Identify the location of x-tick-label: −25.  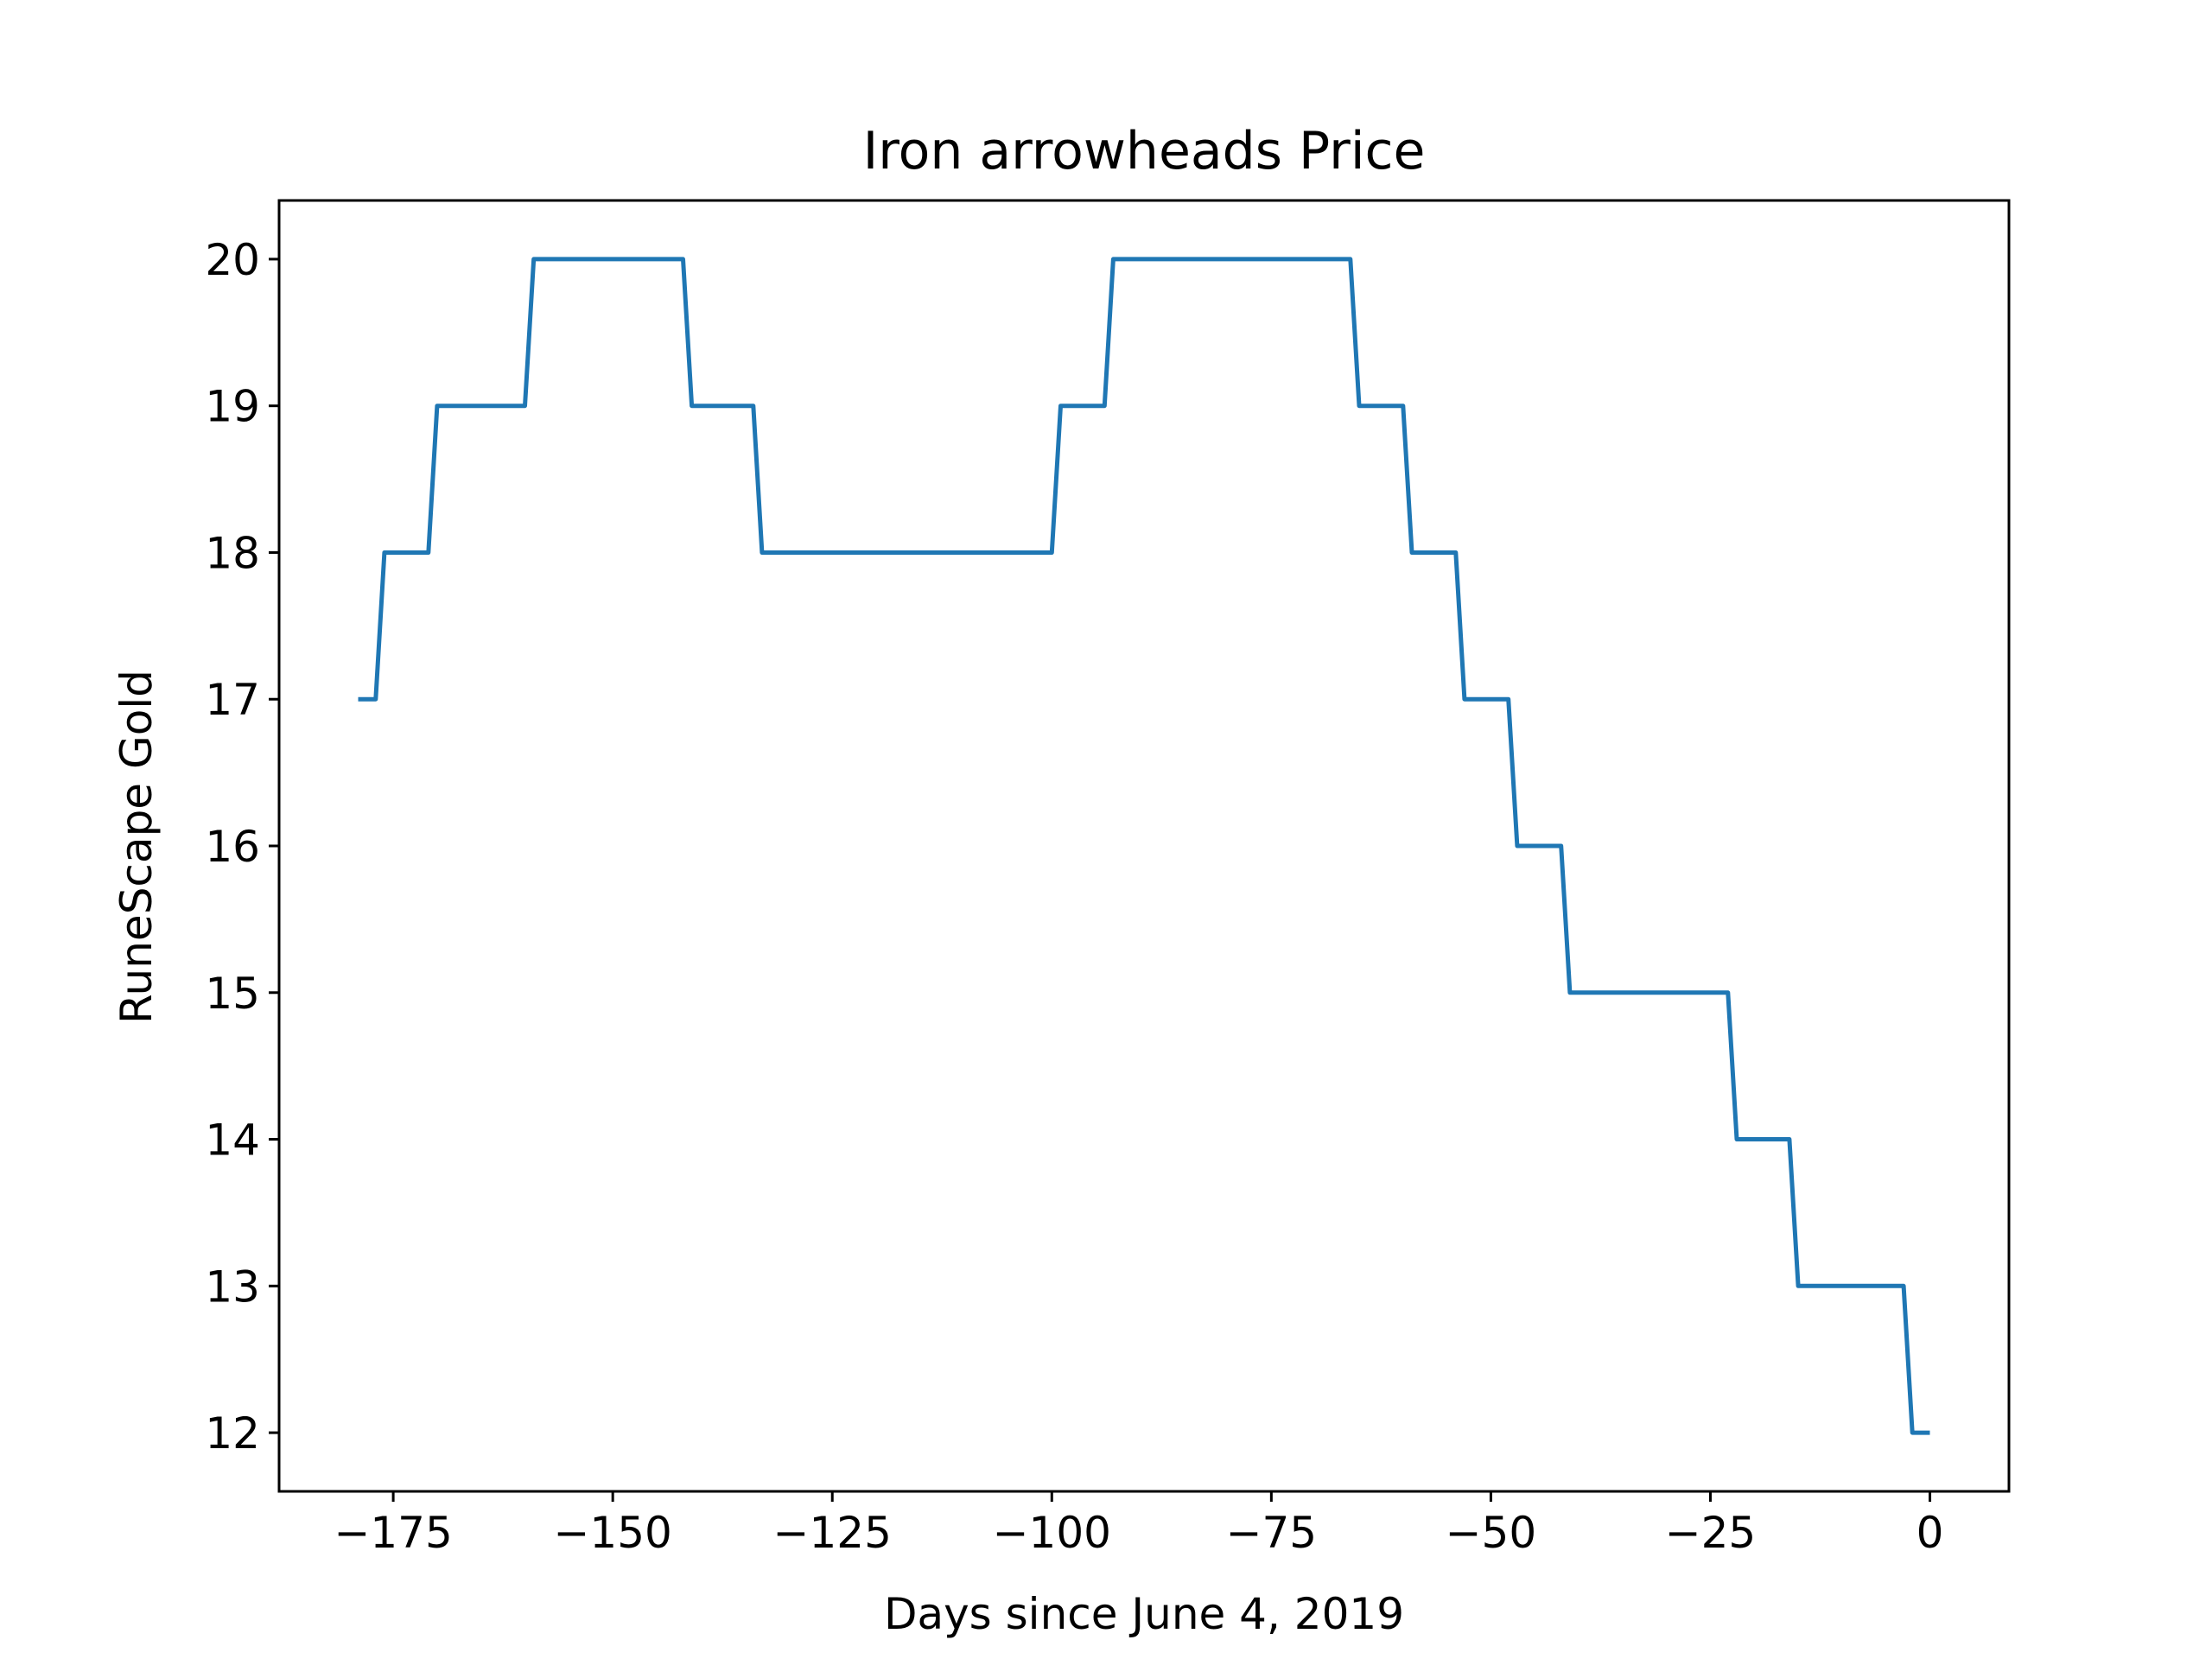
(1711, 1533).